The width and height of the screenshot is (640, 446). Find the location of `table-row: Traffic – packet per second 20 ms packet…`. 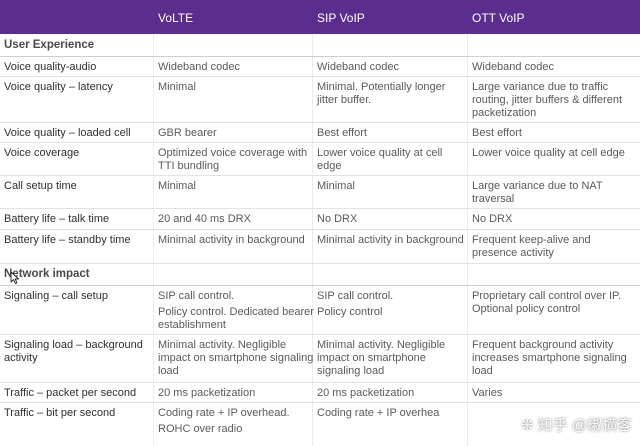

table-row: Traffic – packet per second 20 ms packet… is located at coordinates (320, 392).